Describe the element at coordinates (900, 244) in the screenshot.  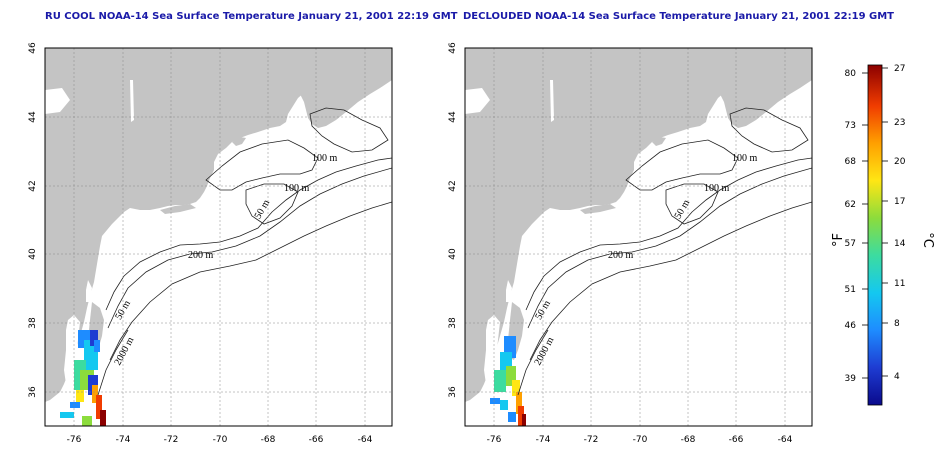
I see `c-tick: 14` at that location.